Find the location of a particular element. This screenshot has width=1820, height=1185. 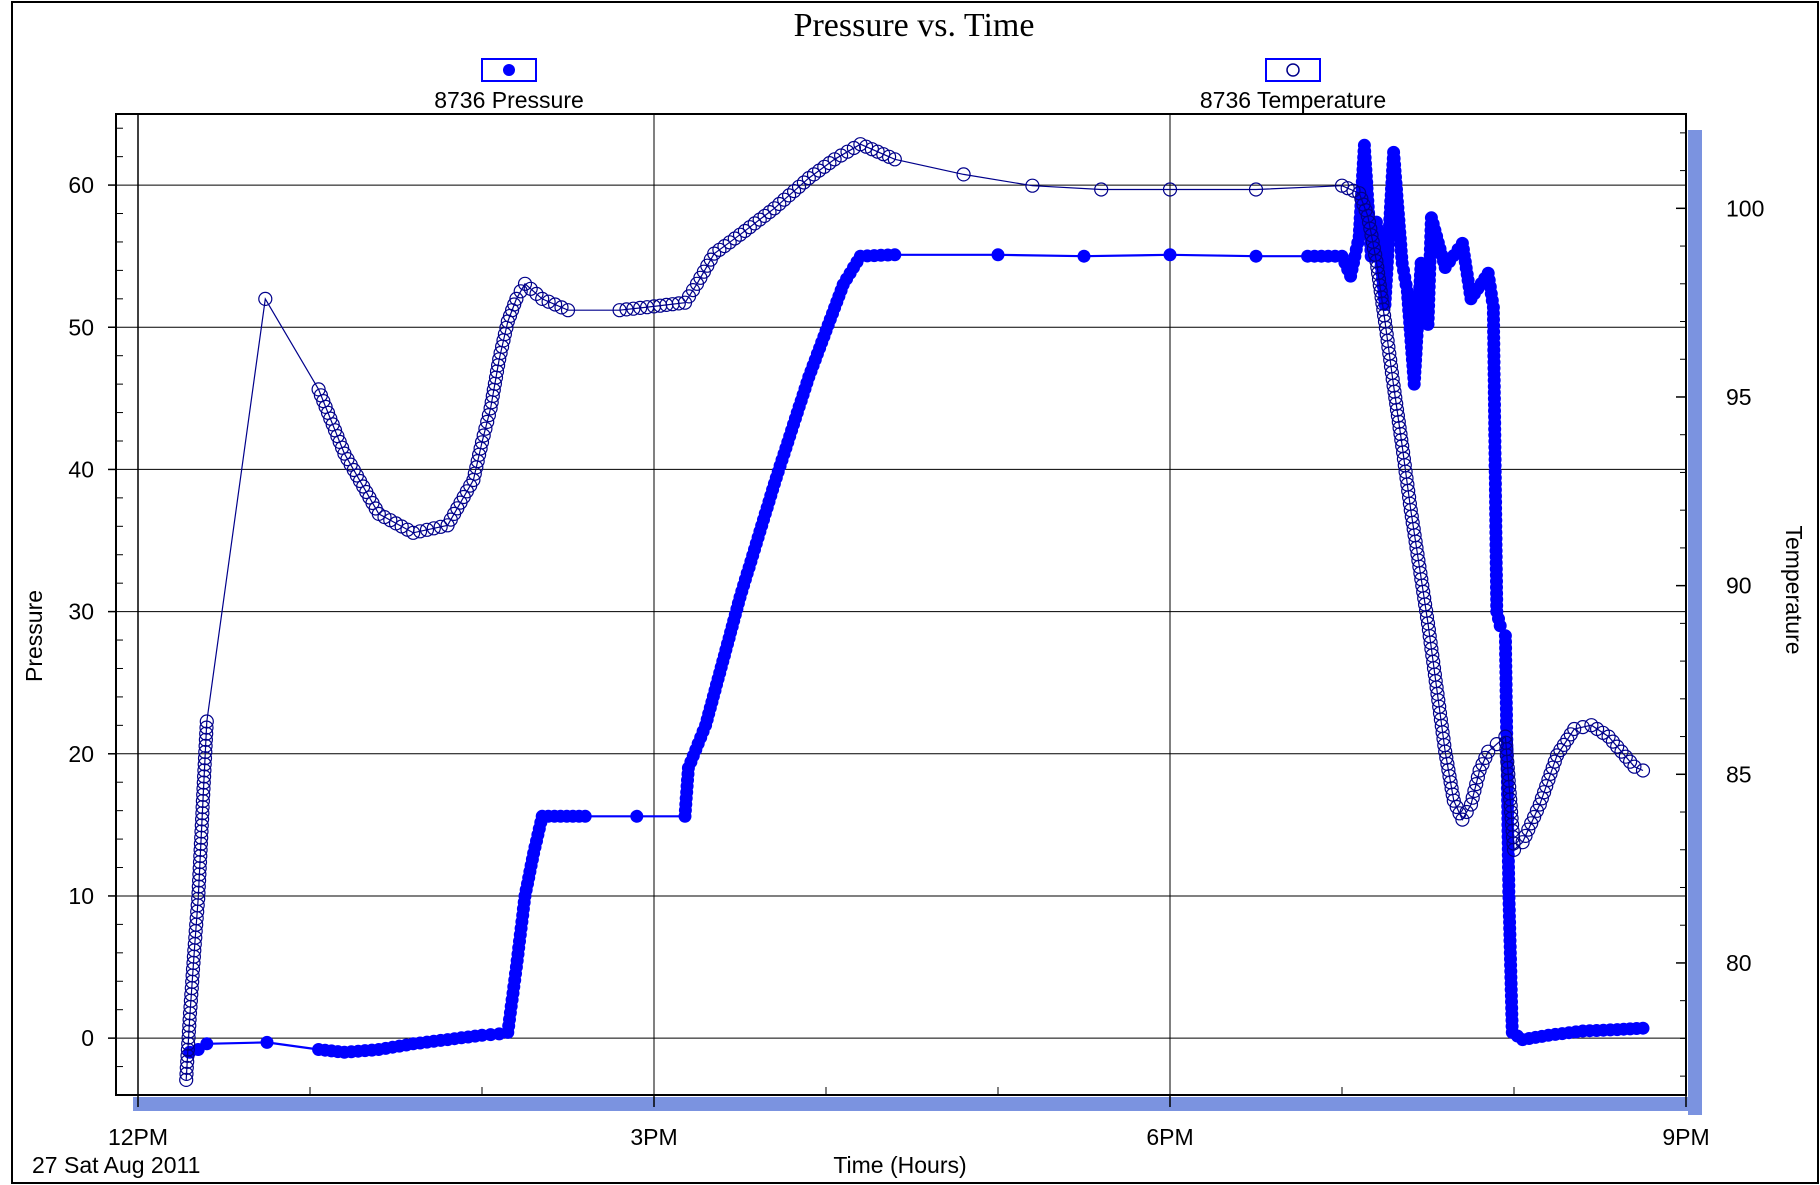

y-tick-label: 60 is located at coordinates (81, 185).